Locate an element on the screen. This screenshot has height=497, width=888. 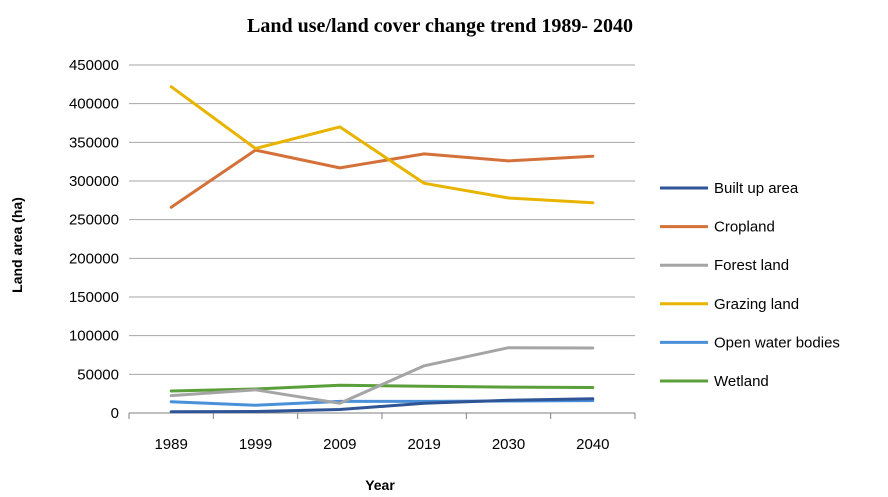
legend-label-grazing-land: Grazing land is located at coordinates (756, 304).